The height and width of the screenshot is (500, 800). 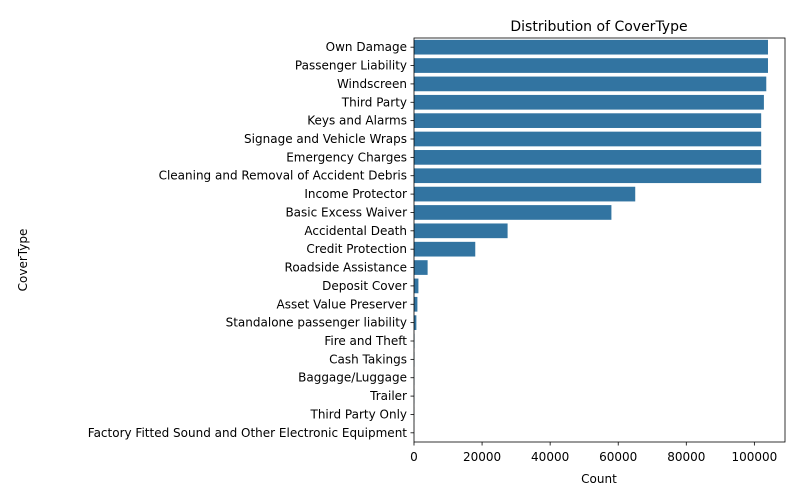 What do you see at coordinates (374, 102) in the screenshot?
I see `y-tick-label-3: Third Party` at bounding box center [374, 102].